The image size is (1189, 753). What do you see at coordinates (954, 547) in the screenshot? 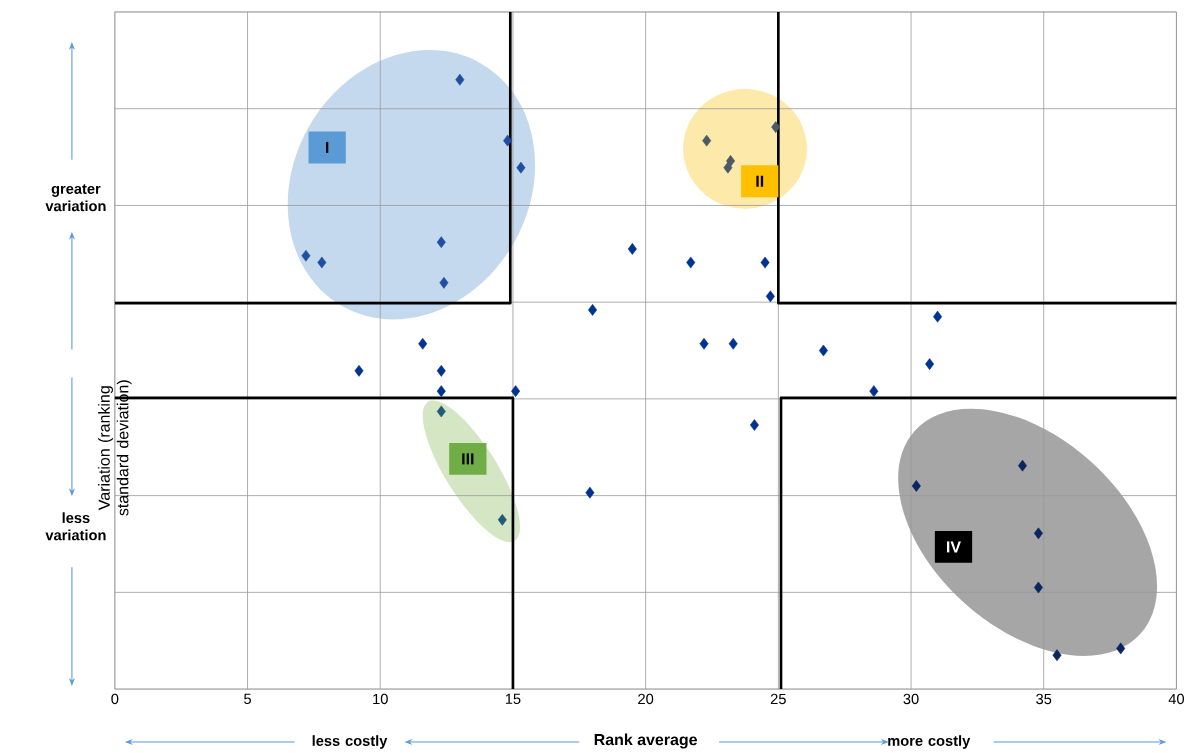
I see `annotation: IV` at bounding box center [954, 547].